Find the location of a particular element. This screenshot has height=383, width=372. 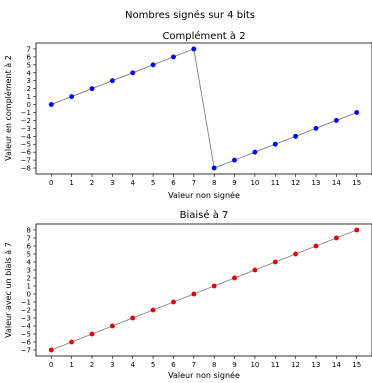

y-axis-label: Valeur avec un biais à 7 is located at coordinates (8, 290).